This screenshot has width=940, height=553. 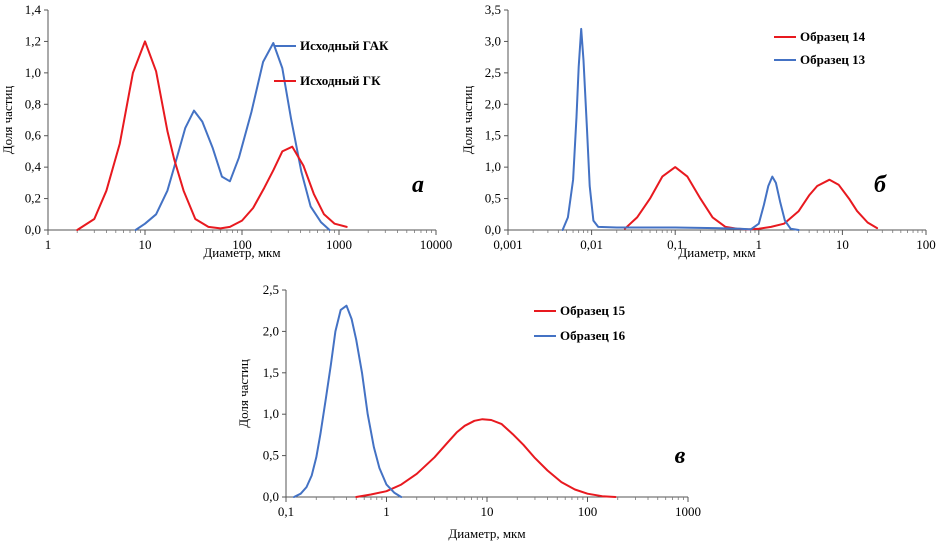 I want to click on legend-entry: Образец 13, so click(x=833, y=59).